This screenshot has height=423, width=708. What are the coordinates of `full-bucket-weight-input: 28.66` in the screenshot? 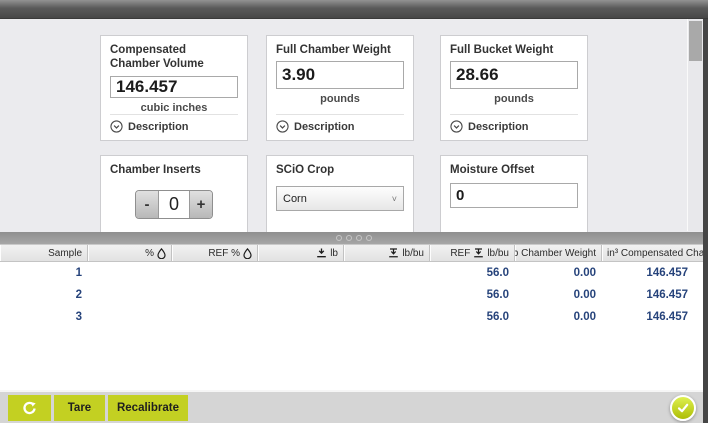 It's located at (514, 75).